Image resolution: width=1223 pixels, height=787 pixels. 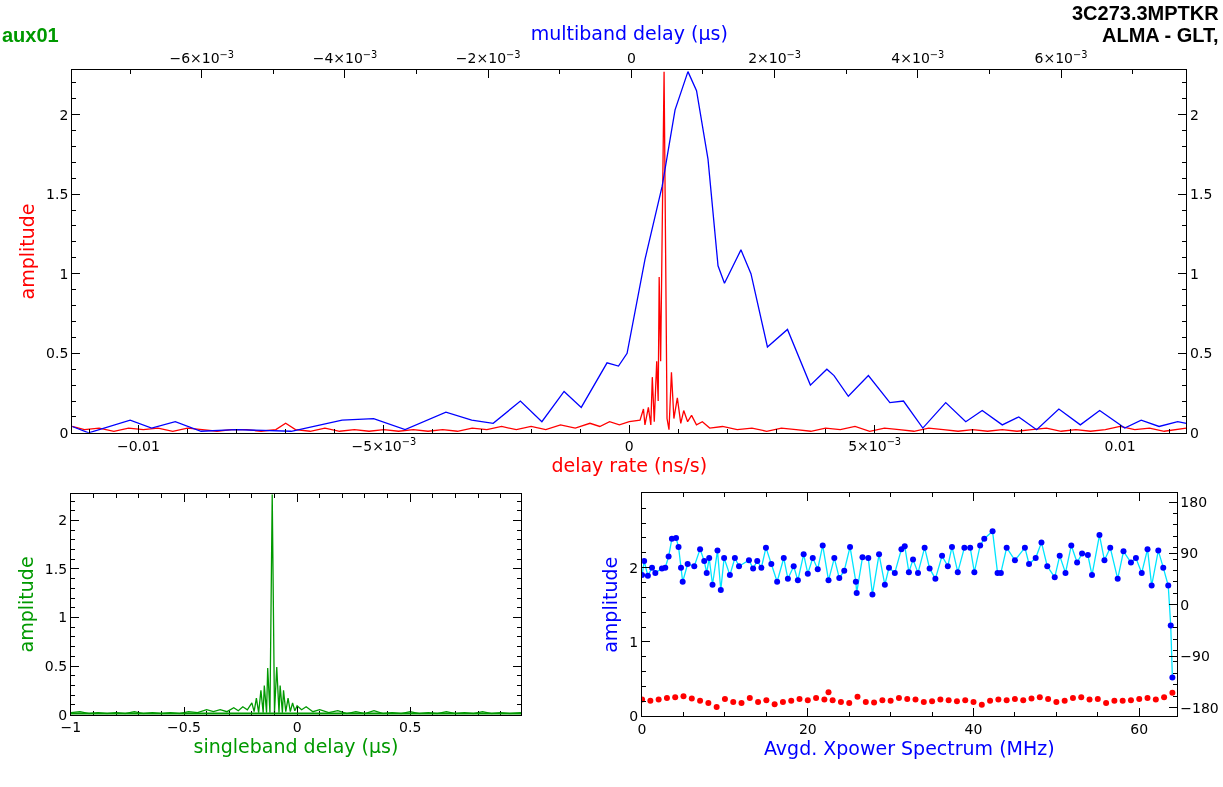 I want to click on x-axis-title: Avgd. Xpower Spectrum (MHz), so click(x=909, y=747).